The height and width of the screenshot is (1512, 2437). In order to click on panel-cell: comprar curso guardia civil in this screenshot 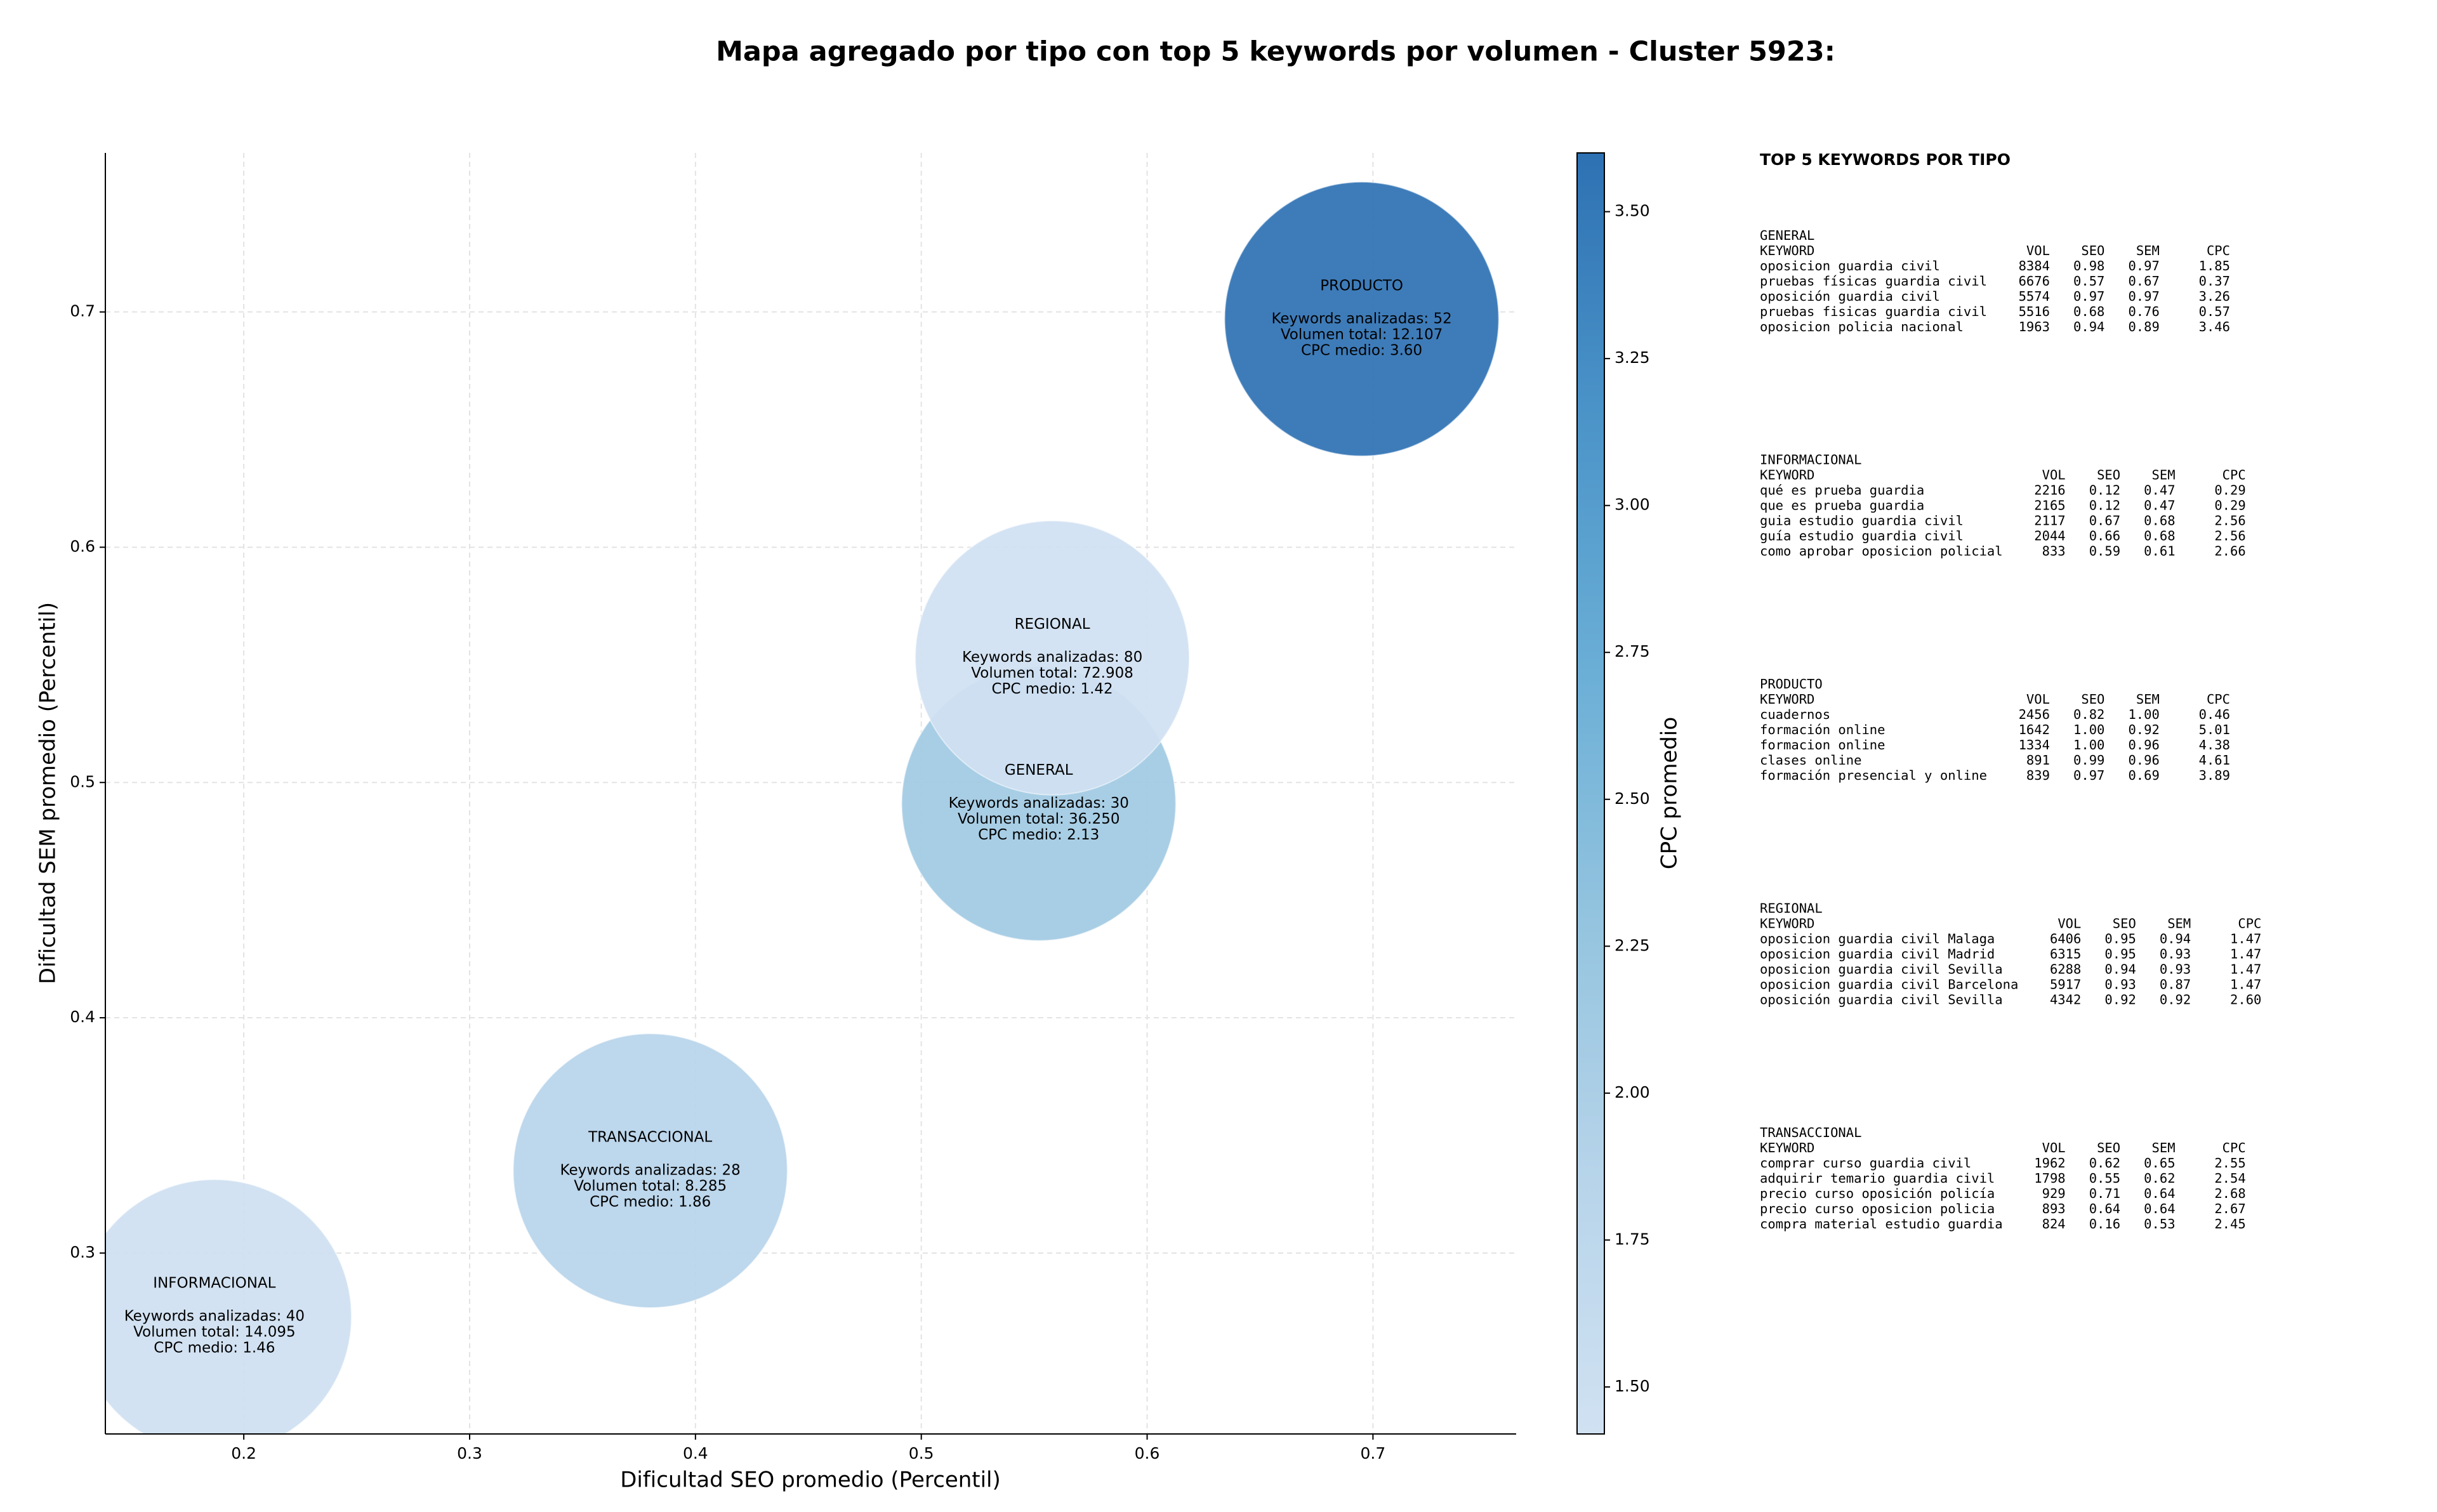, I will do `click(1865, 1163)`.